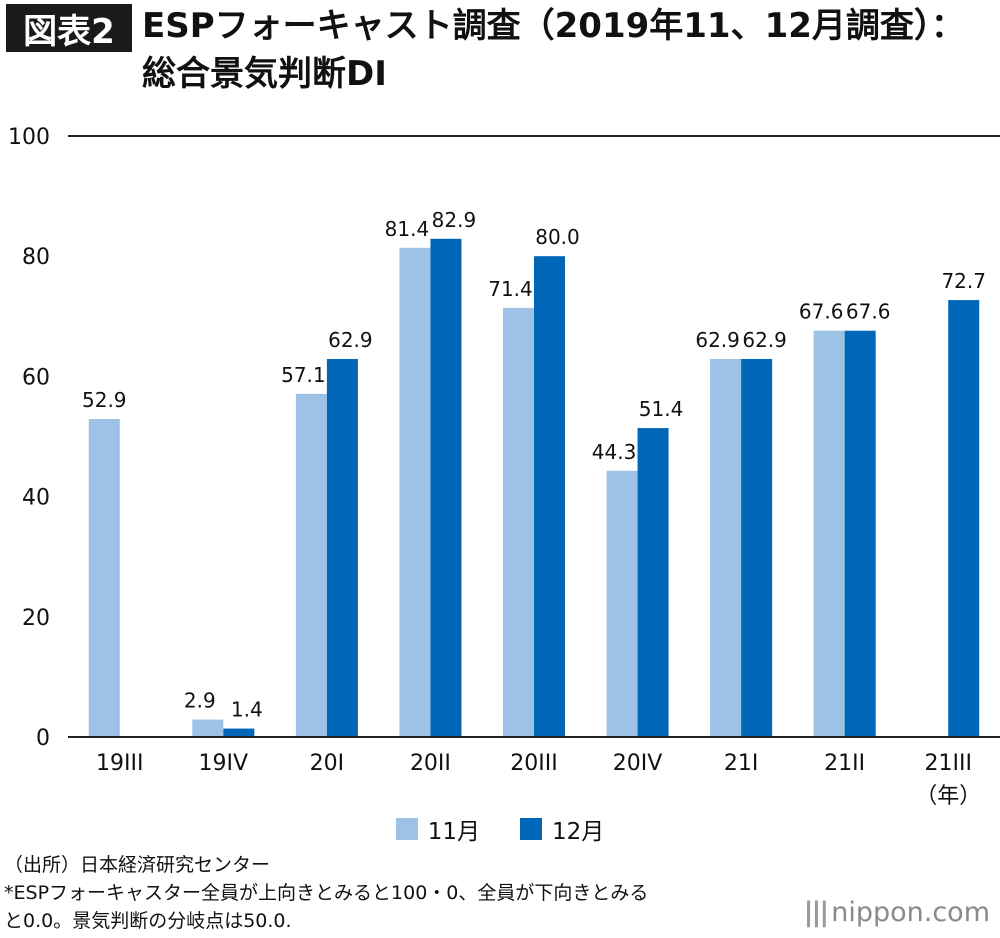  I want to click on y-tick-label: 100, so click(29, 137).